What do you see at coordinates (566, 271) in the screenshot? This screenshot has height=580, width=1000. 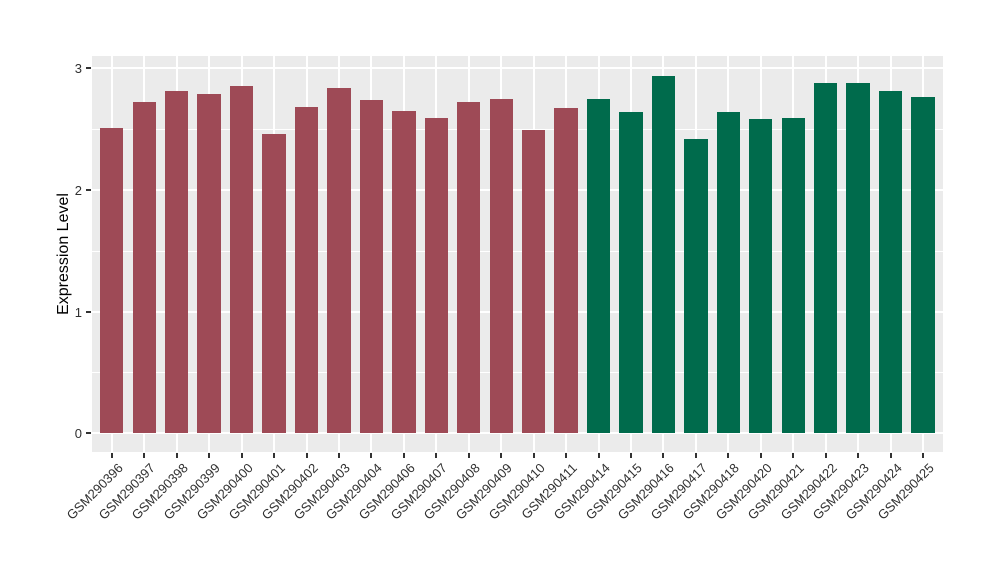 I see `bar-GSM290411` at bounding box center [566, 271].